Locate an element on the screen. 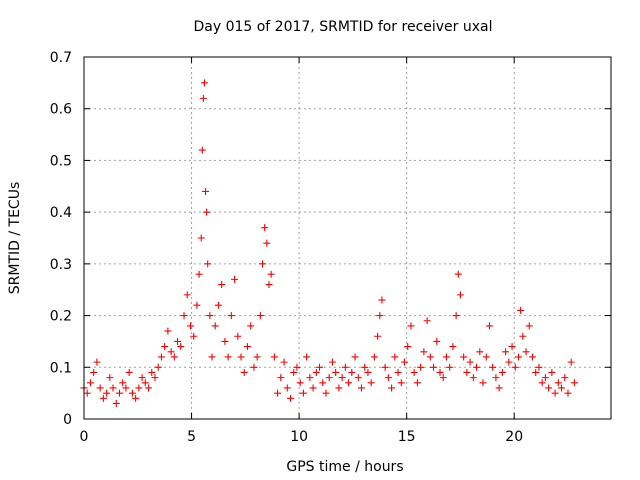 The height and width of the screenshot is (480, 640). x-tick-label: 5 is located at coordinates (191, 437).